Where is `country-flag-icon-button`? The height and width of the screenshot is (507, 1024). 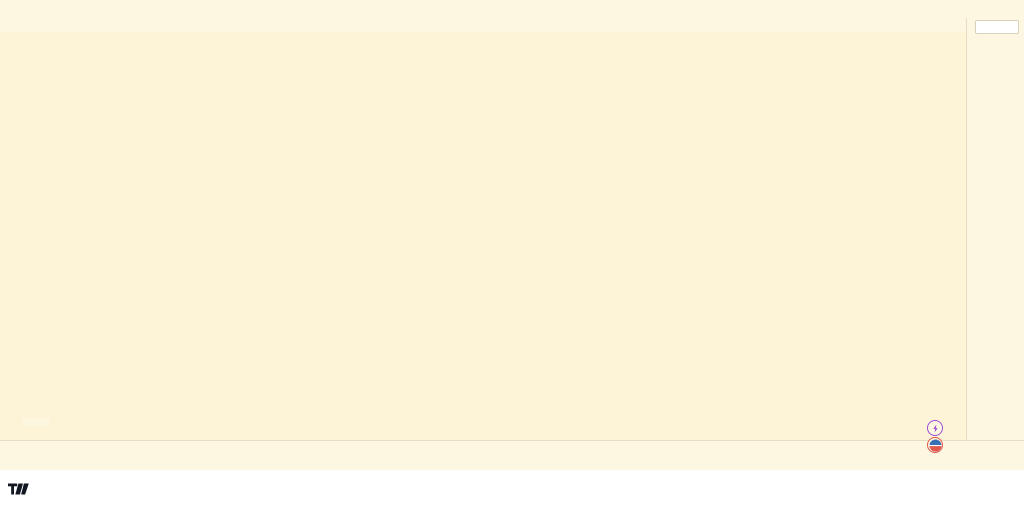
country-flag-icon-button is located at coordinates (935, 445).